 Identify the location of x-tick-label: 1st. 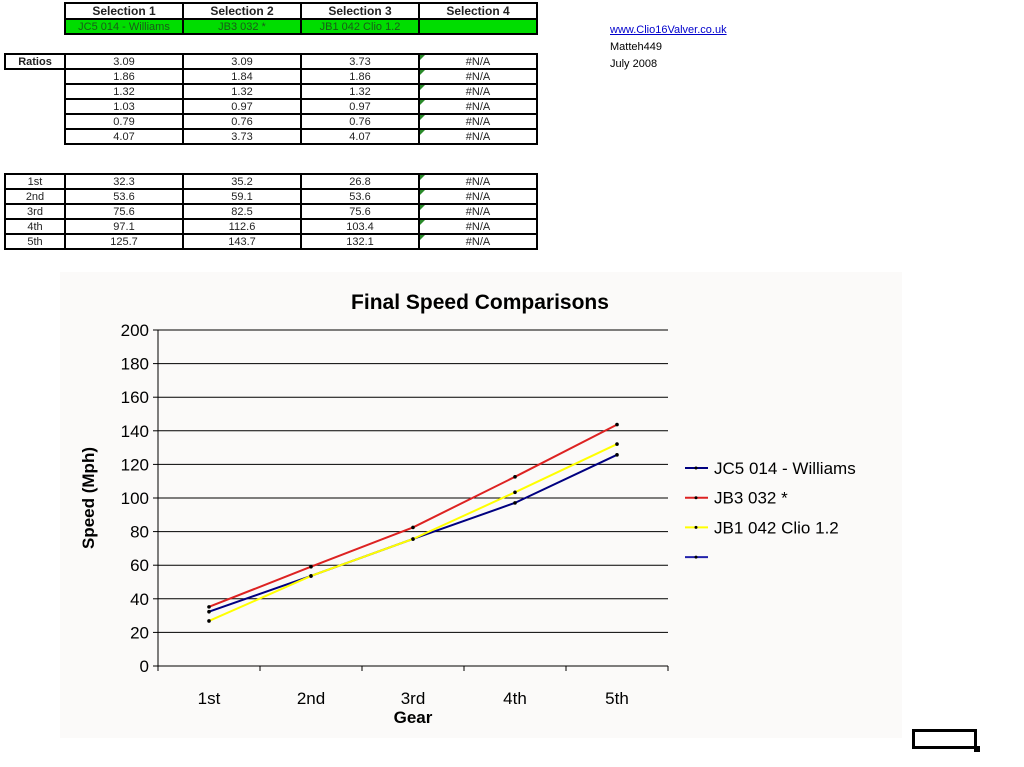
(209, 698).